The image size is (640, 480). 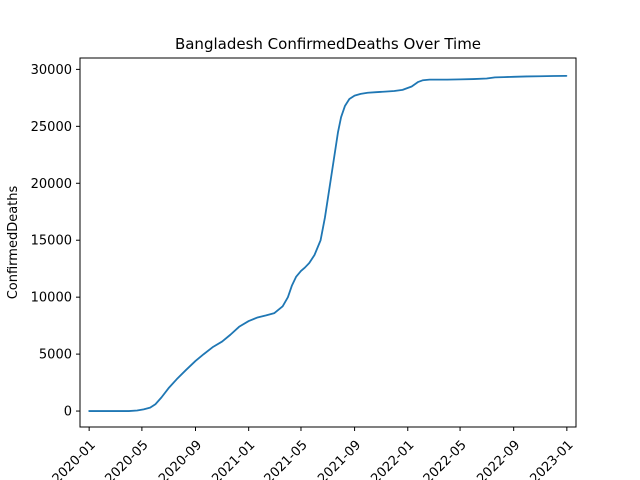 I want to click on y-axis: 0 5000 10000 15000 20000 25000 30000, so click(x=55, y=241).